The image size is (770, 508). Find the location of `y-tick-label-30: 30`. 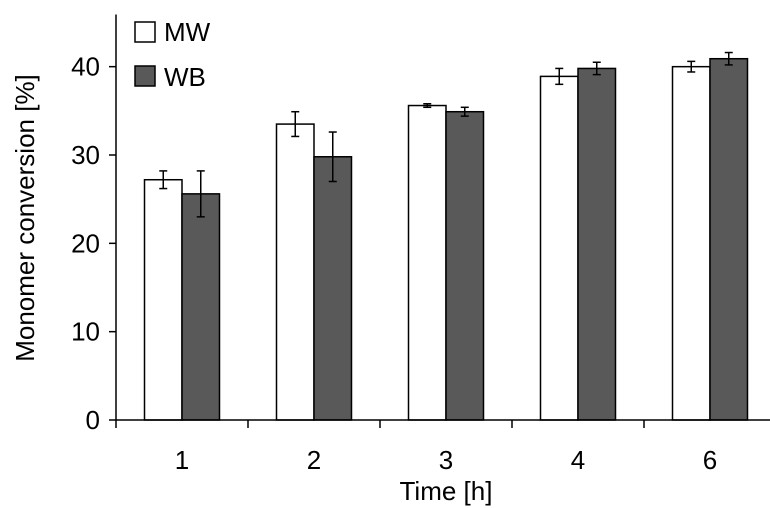

y-tick-label-30: 30 is located at coordinates (85, 155).